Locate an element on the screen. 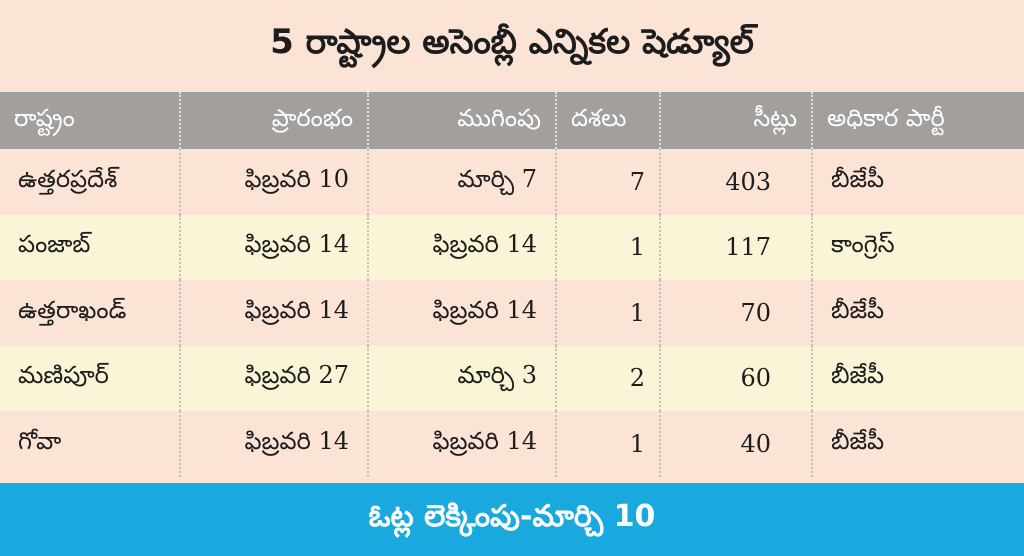  cell-seats: 70 is located at coordinates (736, 313).